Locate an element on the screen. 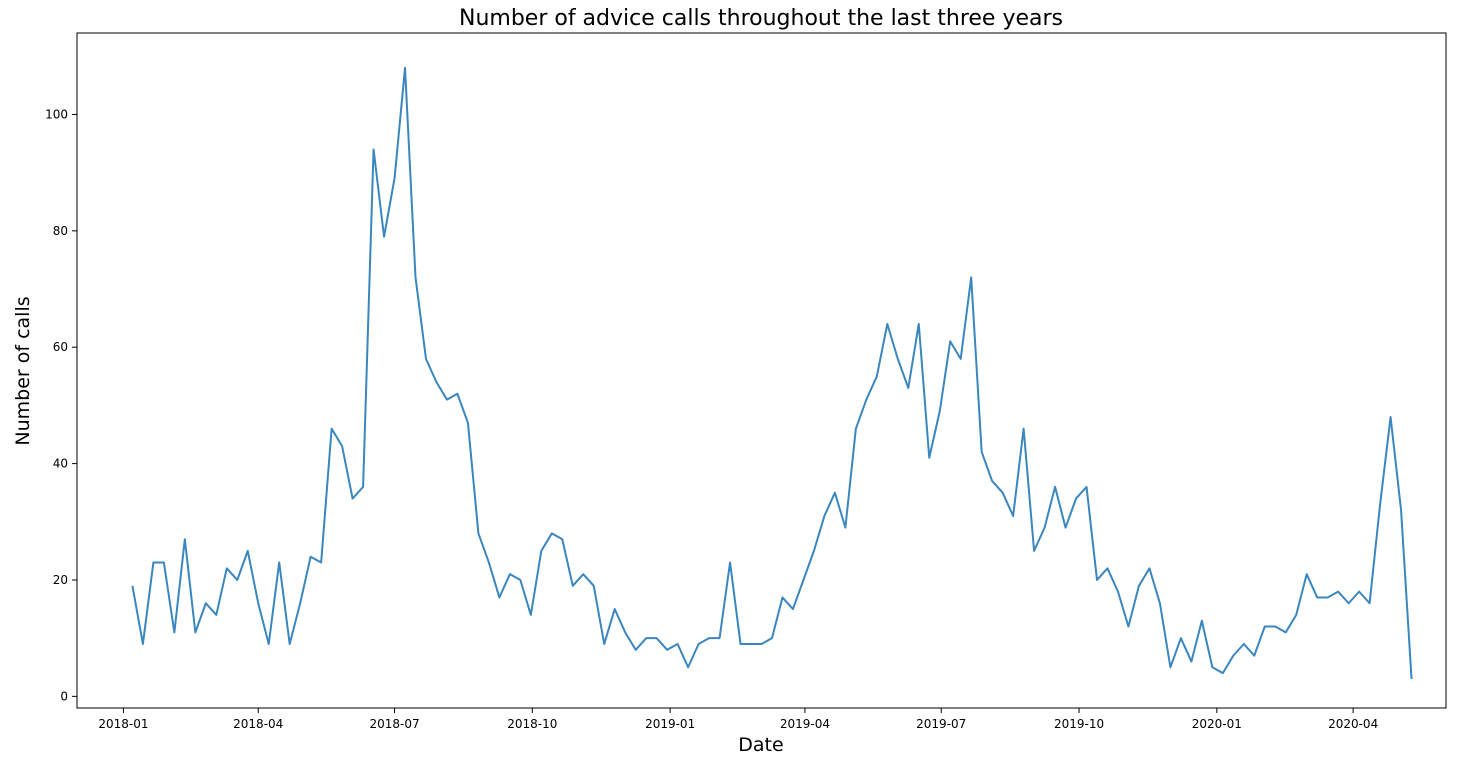  x-tick-label: 2018-01 is located at coordinates (123, 724).